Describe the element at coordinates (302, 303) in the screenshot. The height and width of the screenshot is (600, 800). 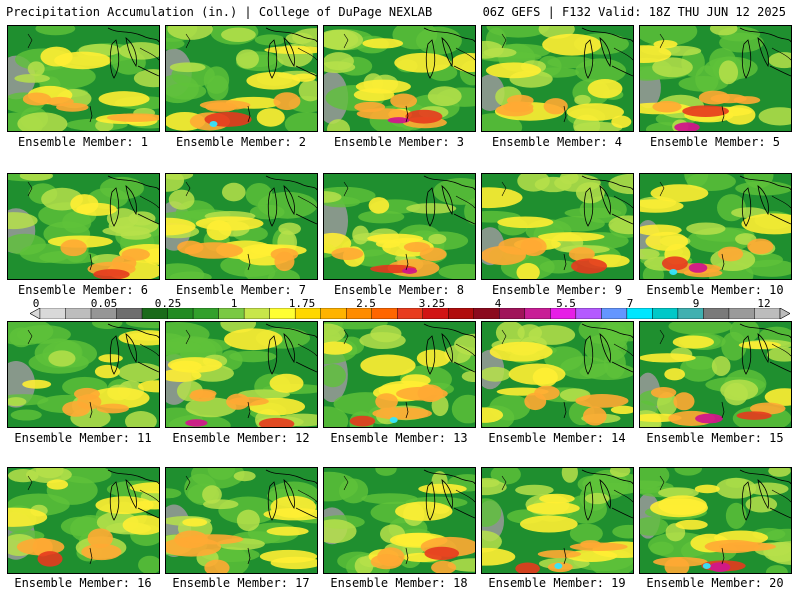
I see `colorbar-tick-label: 1.75` at that location.